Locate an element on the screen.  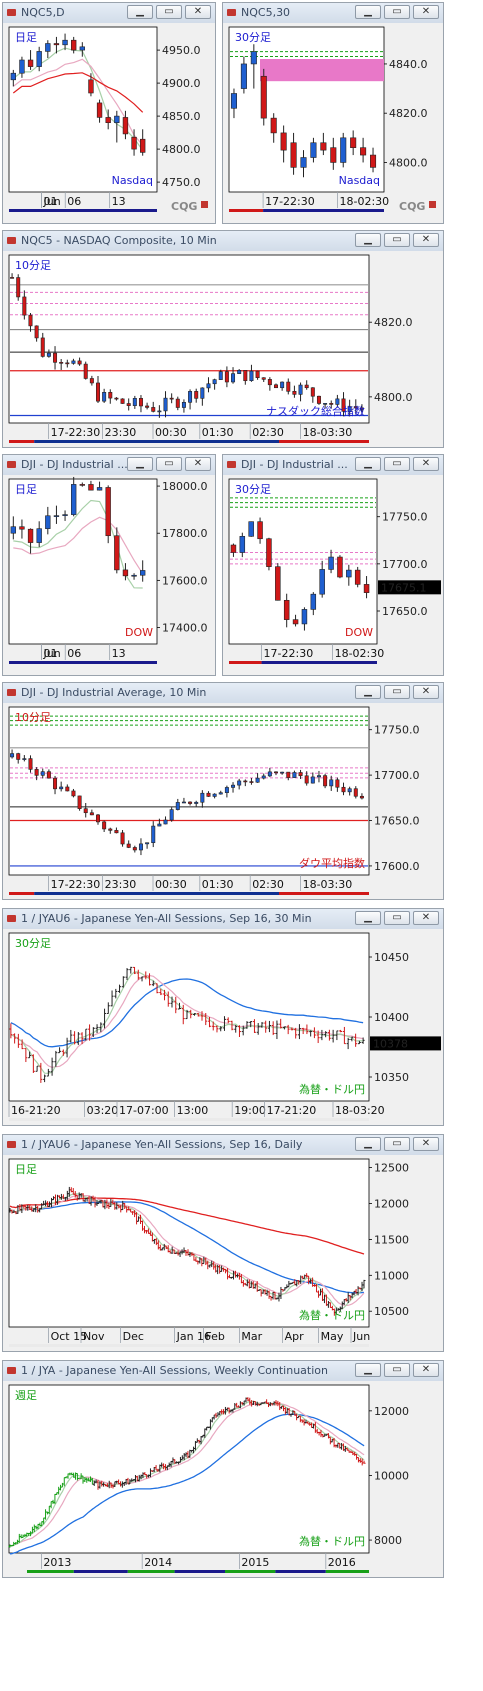
window-title-bar: DJI - DJ Industrial Average, 10 Min ▁ ▭ ✕ is located at coordinates (223, 693).